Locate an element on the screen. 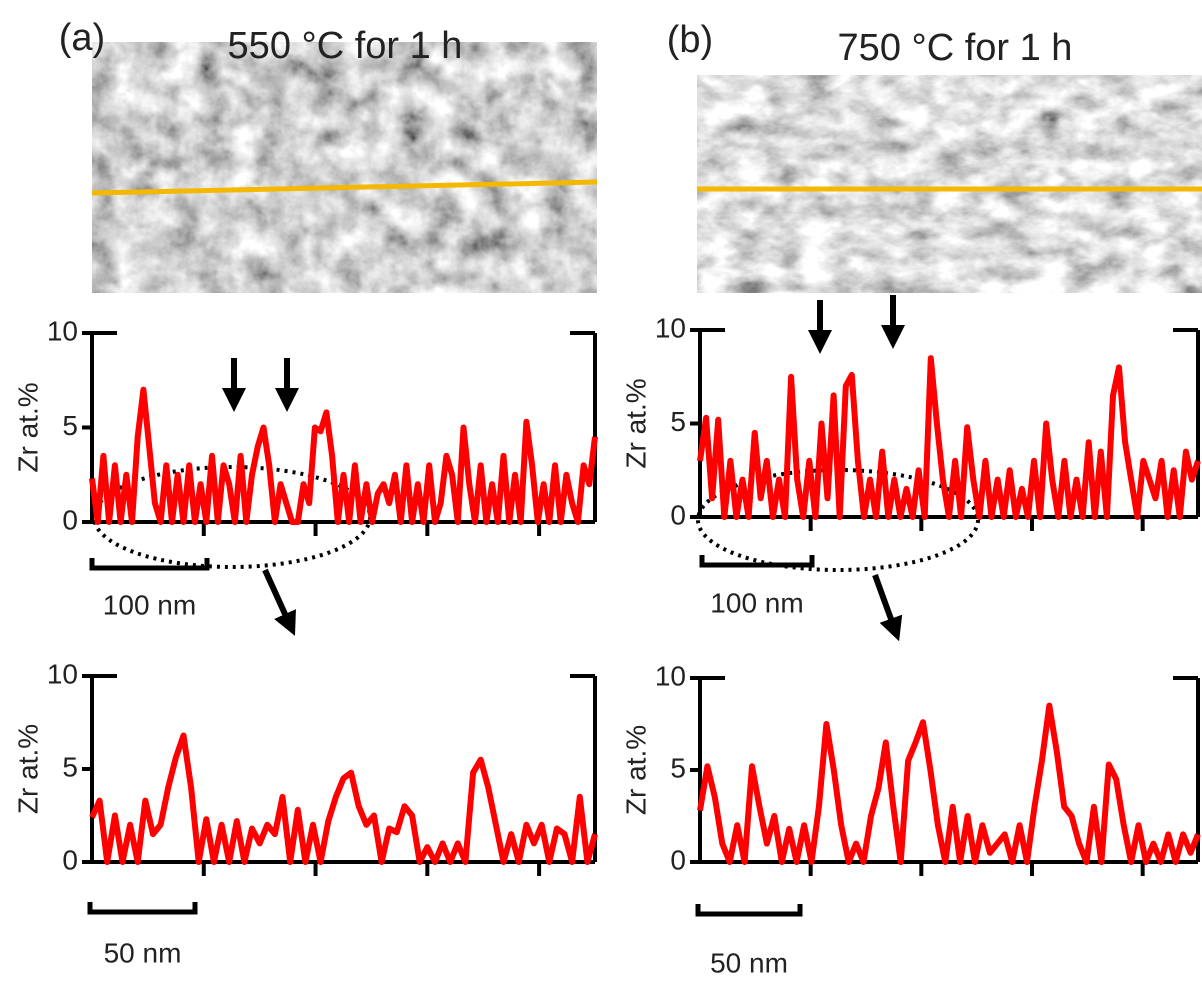 The height and width of the screenshot is (987, 1202). panel-label: (b) is located at coordinates (690, 40).